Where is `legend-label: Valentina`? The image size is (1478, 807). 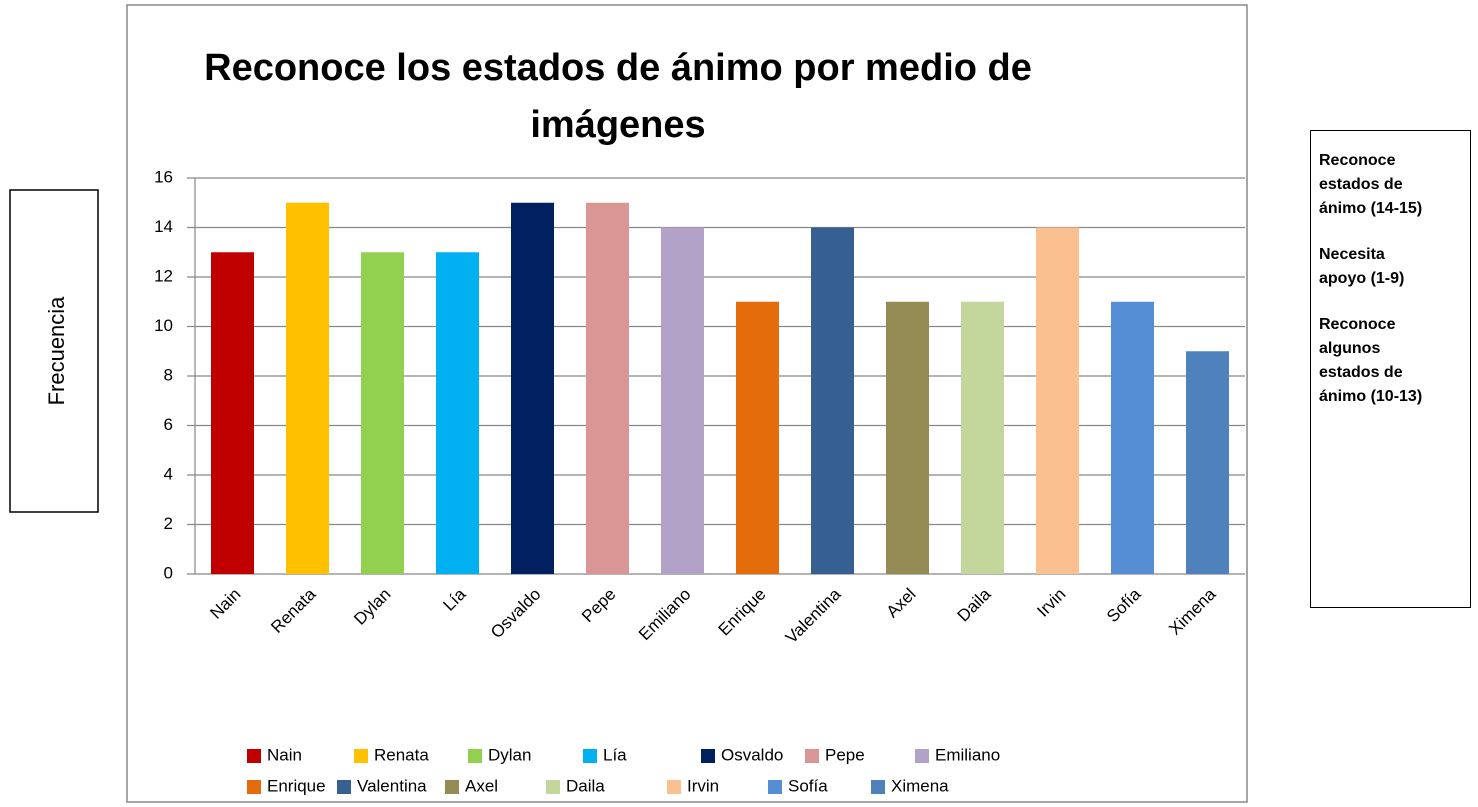 legend-label: Valentina is located at coordinates (392, 785).